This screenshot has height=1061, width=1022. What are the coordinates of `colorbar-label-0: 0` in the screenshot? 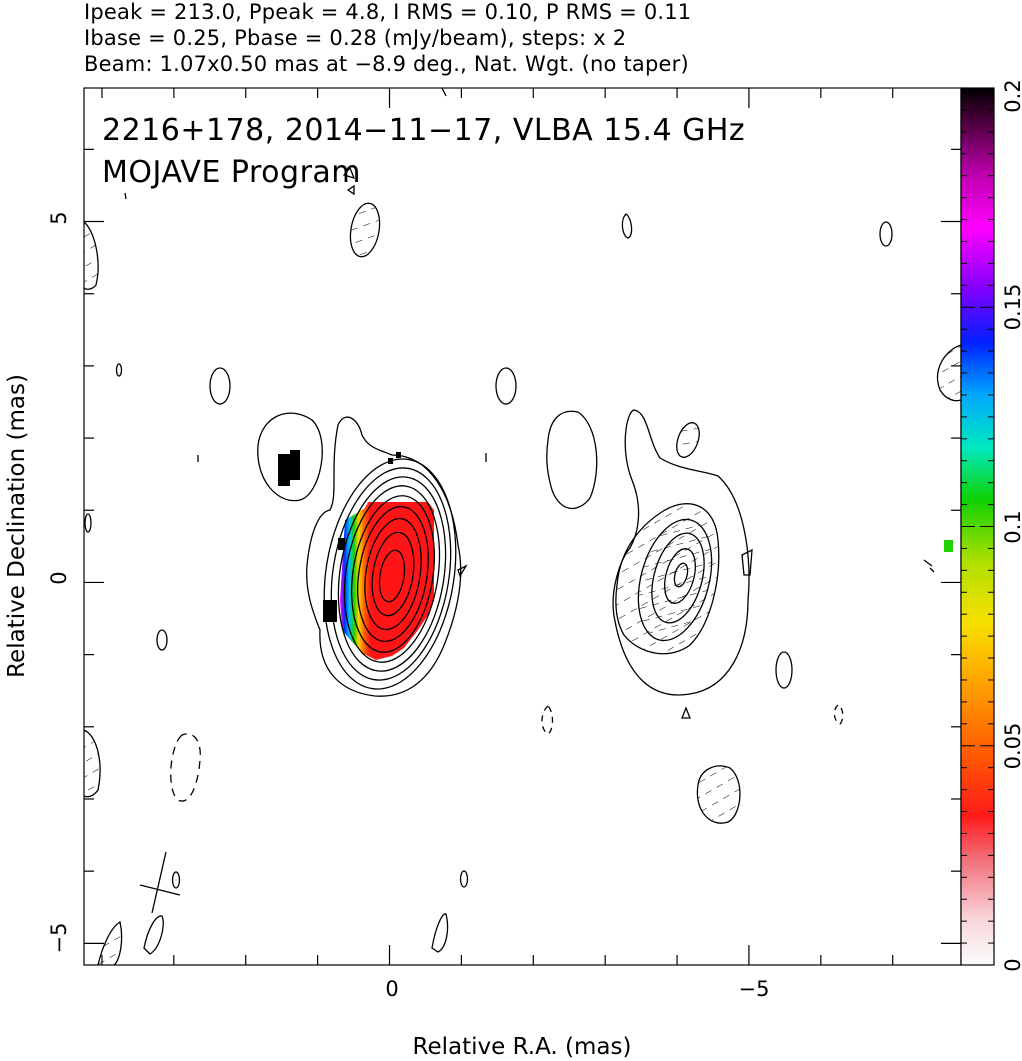 It's located at (1011, 964).